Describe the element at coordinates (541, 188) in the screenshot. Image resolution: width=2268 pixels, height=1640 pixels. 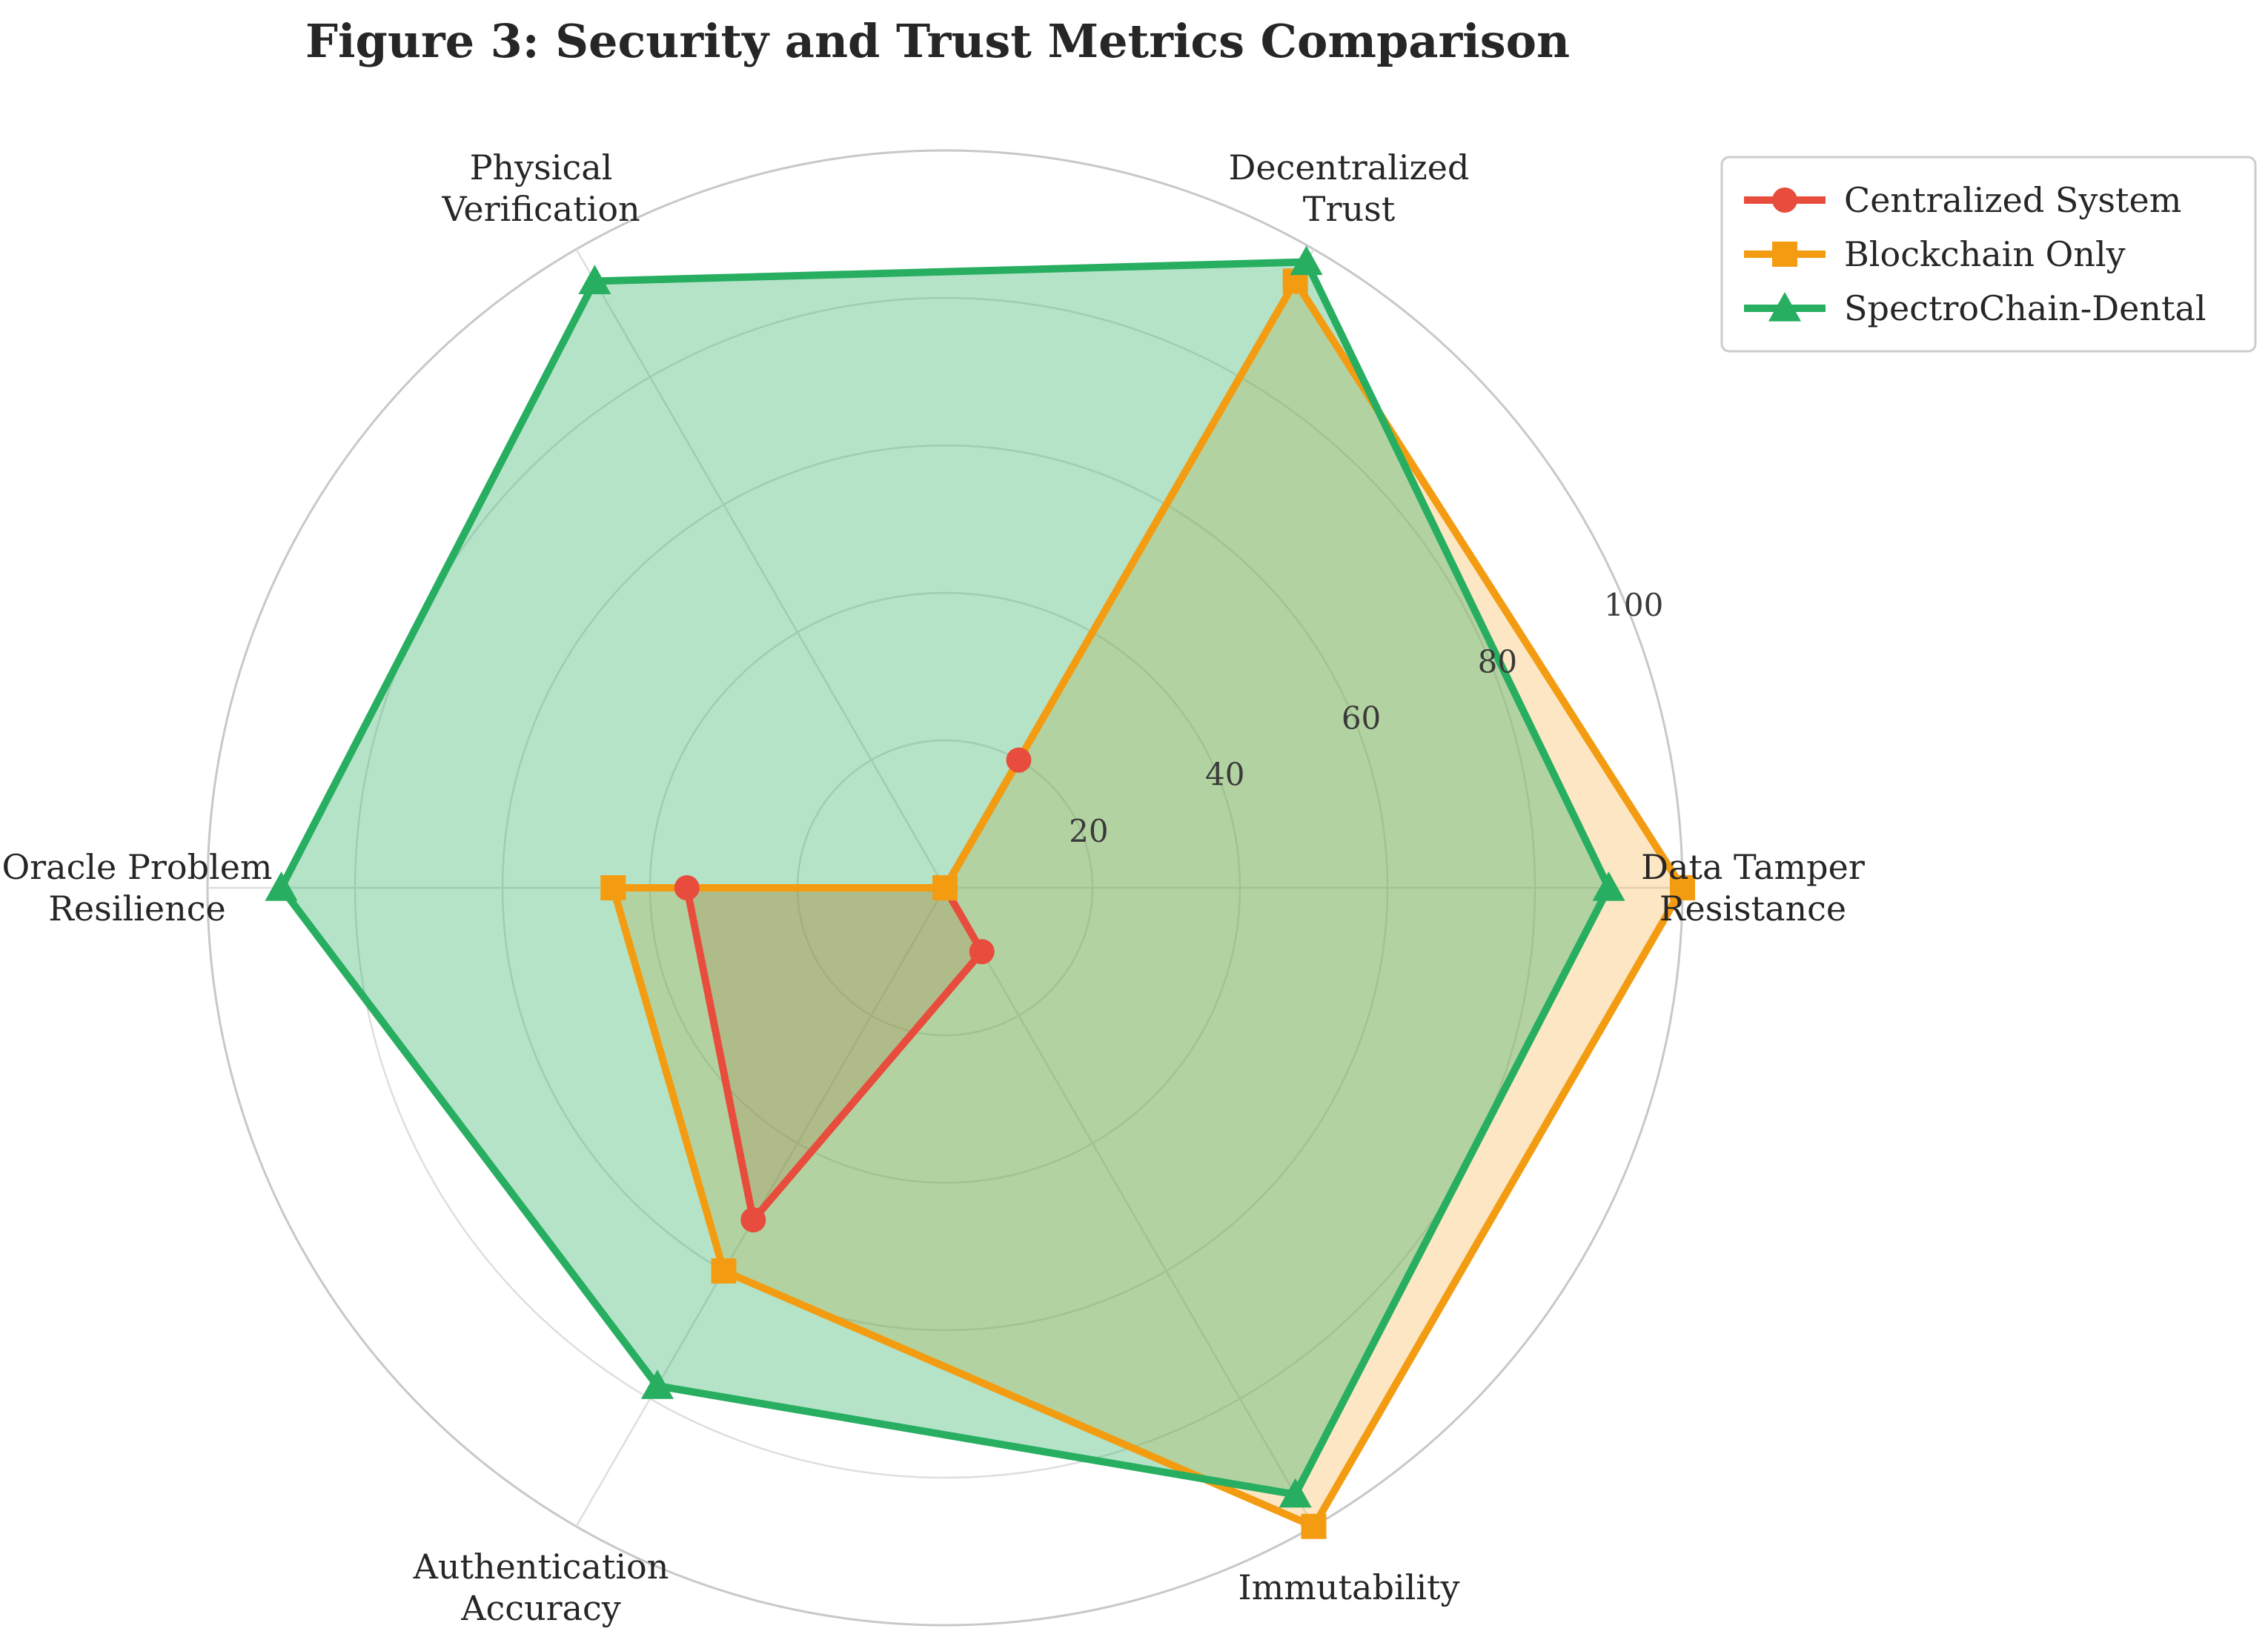
I see `axis-label-2: Physical Verification` at that location.